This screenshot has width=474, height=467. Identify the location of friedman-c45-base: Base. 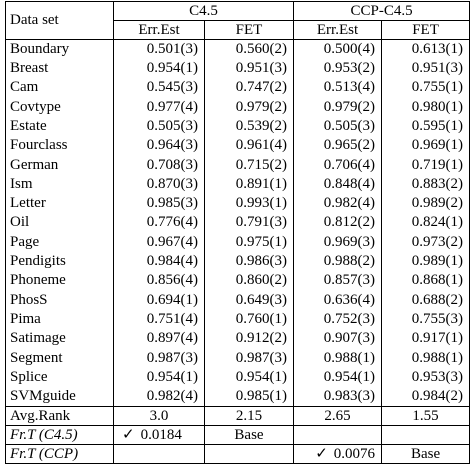
(249, 435).